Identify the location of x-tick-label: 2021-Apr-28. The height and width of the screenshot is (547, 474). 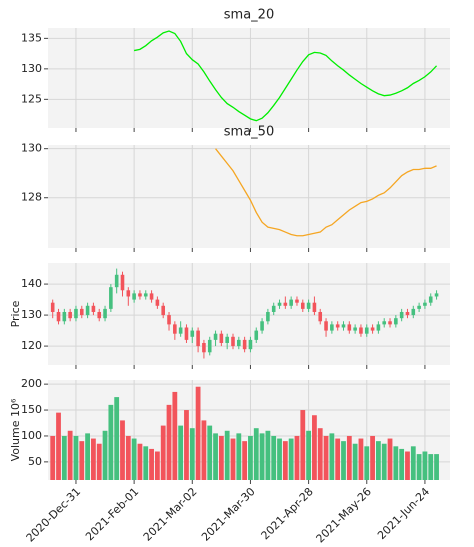
(287, 513).